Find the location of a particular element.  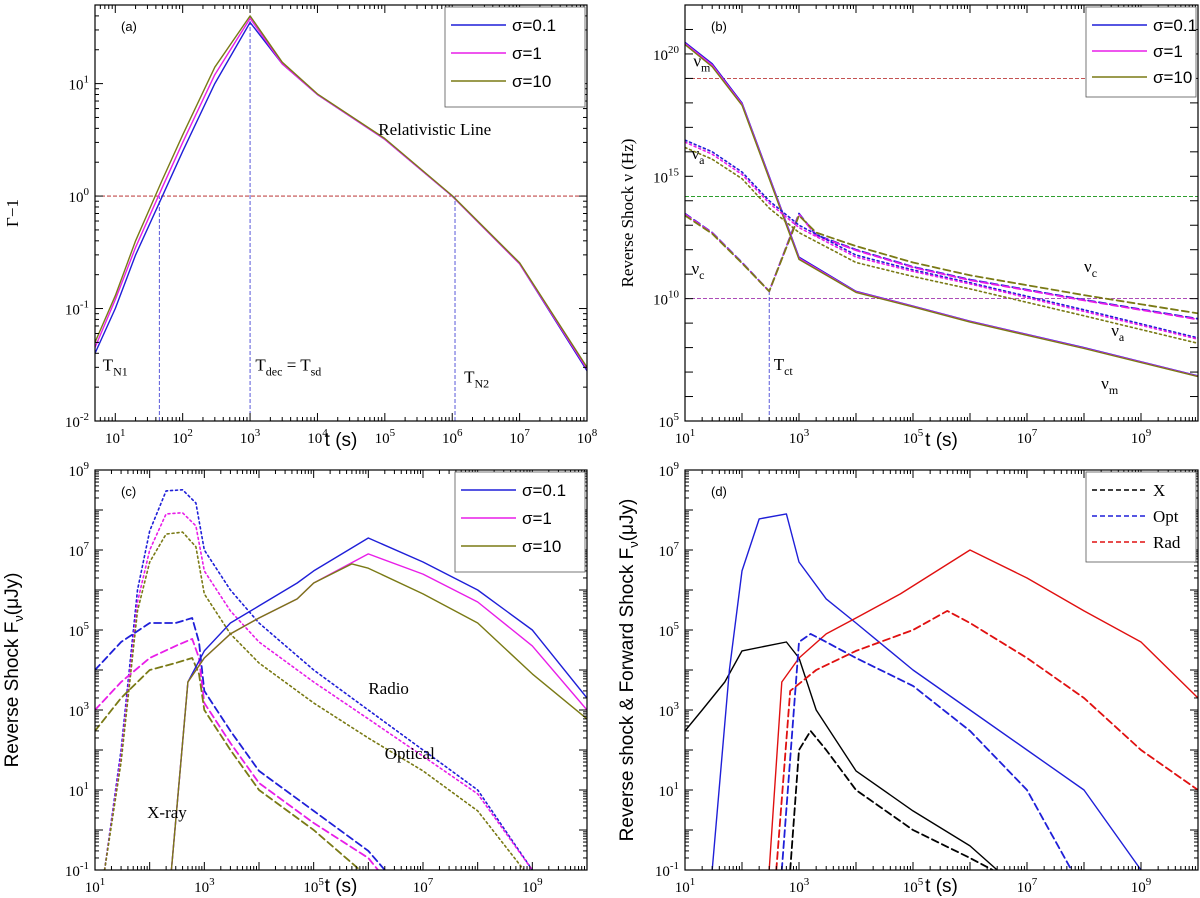

x-tick-label: 10² is located at coordinates (182, 437).